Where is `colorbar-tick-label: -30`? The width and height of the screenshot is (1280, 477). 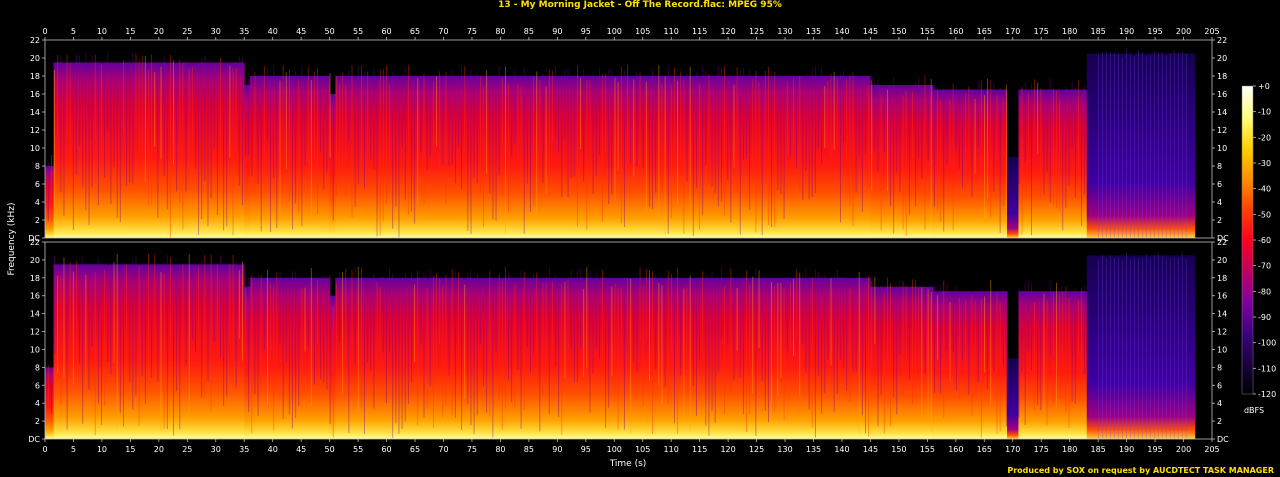 colorbar-tick-label: -30 is located at coordinates (1264, 163).